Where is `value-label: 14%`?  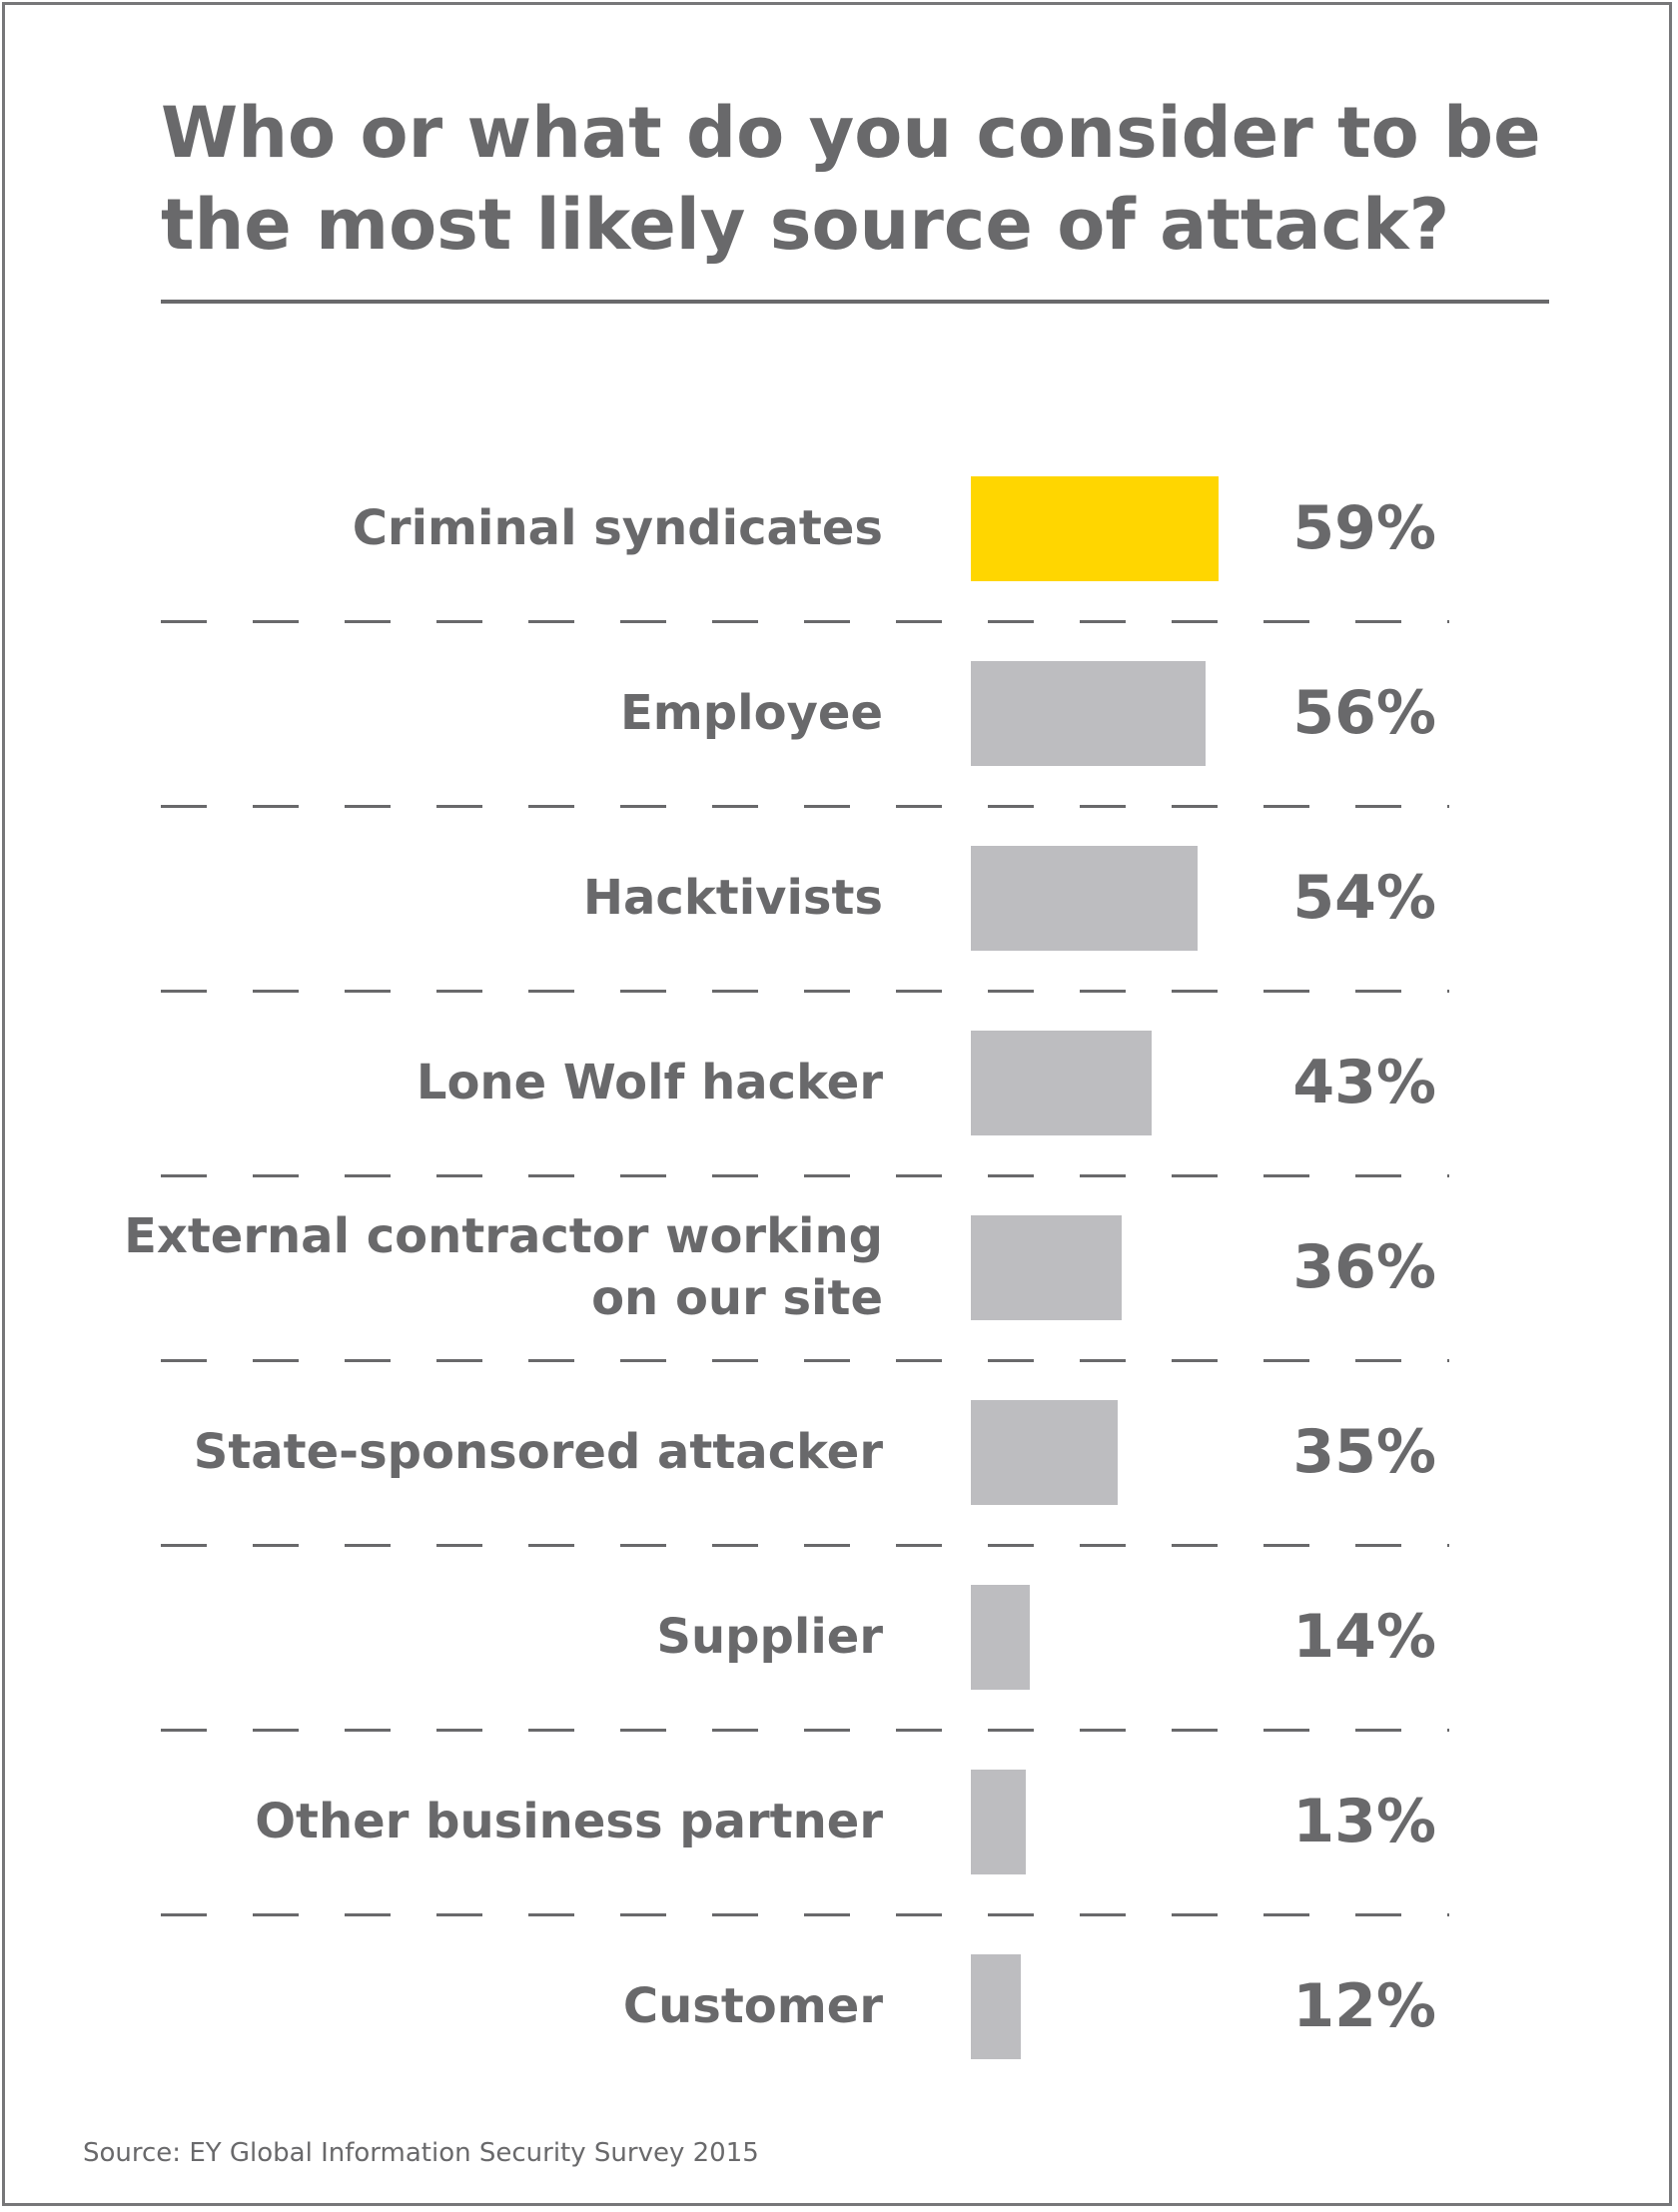 value-label: 14% is located at coordinates (1364, 1637).